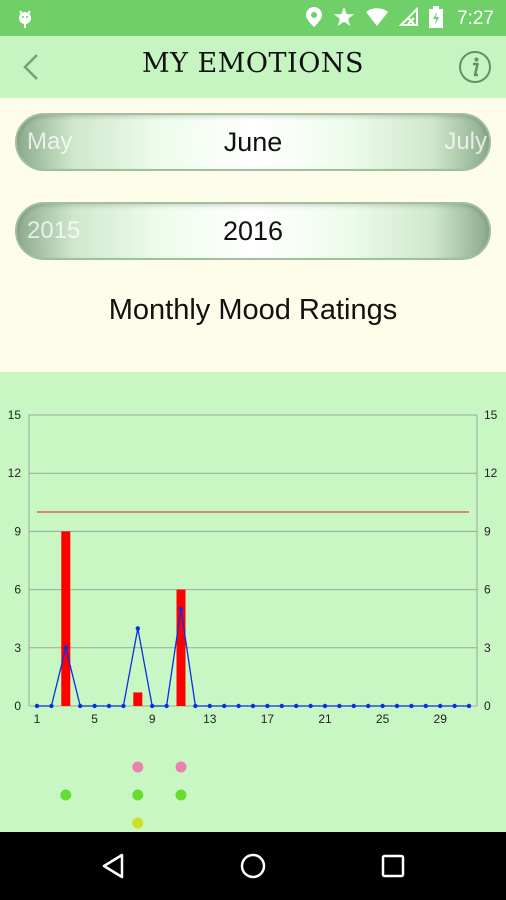 The image size is (506, 900). I want to click on year-picker-prev: 2015, so click(54, 230).